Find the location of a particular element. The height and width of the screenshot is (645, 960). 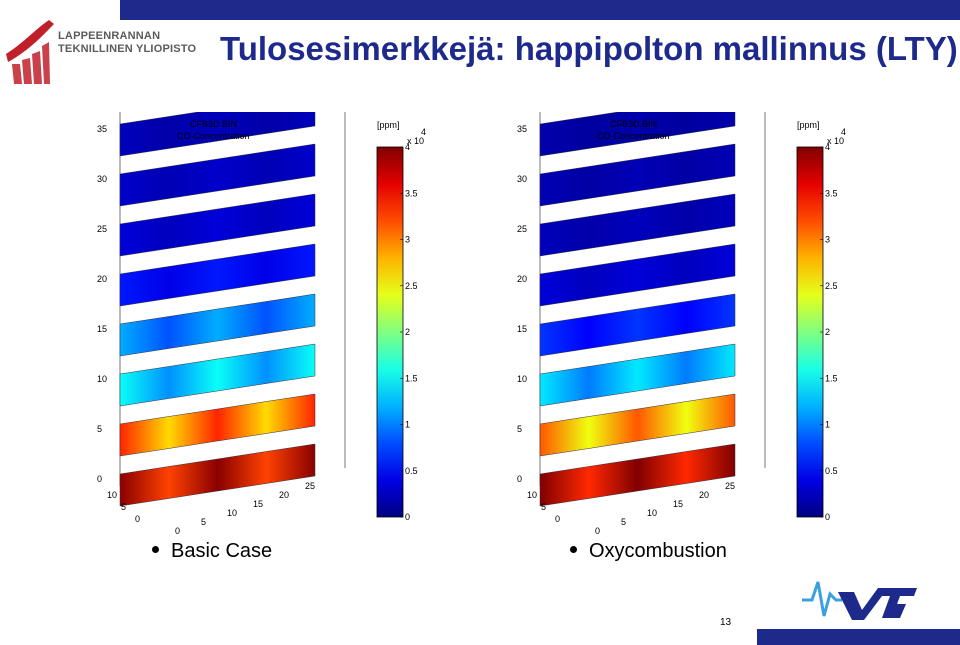

lut-logo-icon is located at coordinates (30, 52).